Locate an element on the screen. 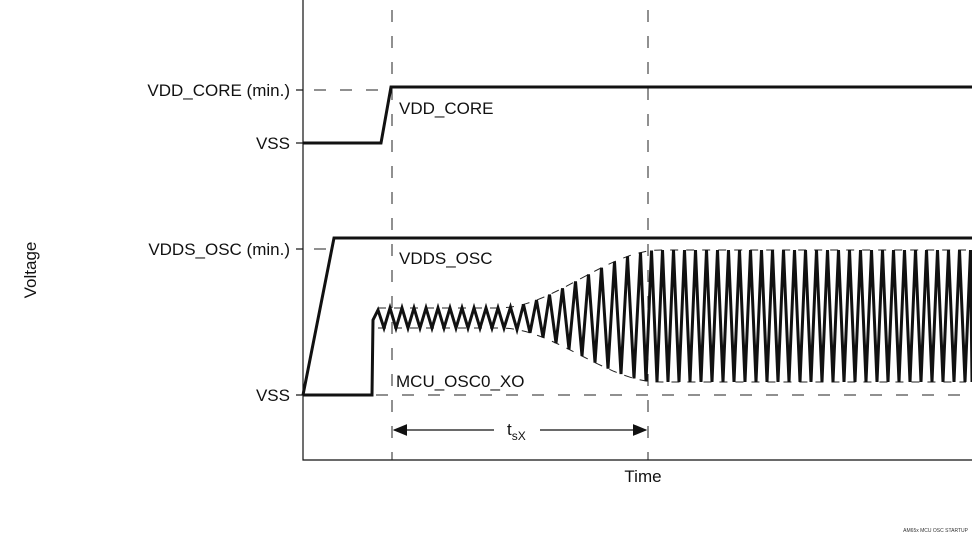 Image resolution: width=972 pixels, height=536 pixels. vdd-core-signal-label: VDD_CORE is located at coordinates (446, 108).